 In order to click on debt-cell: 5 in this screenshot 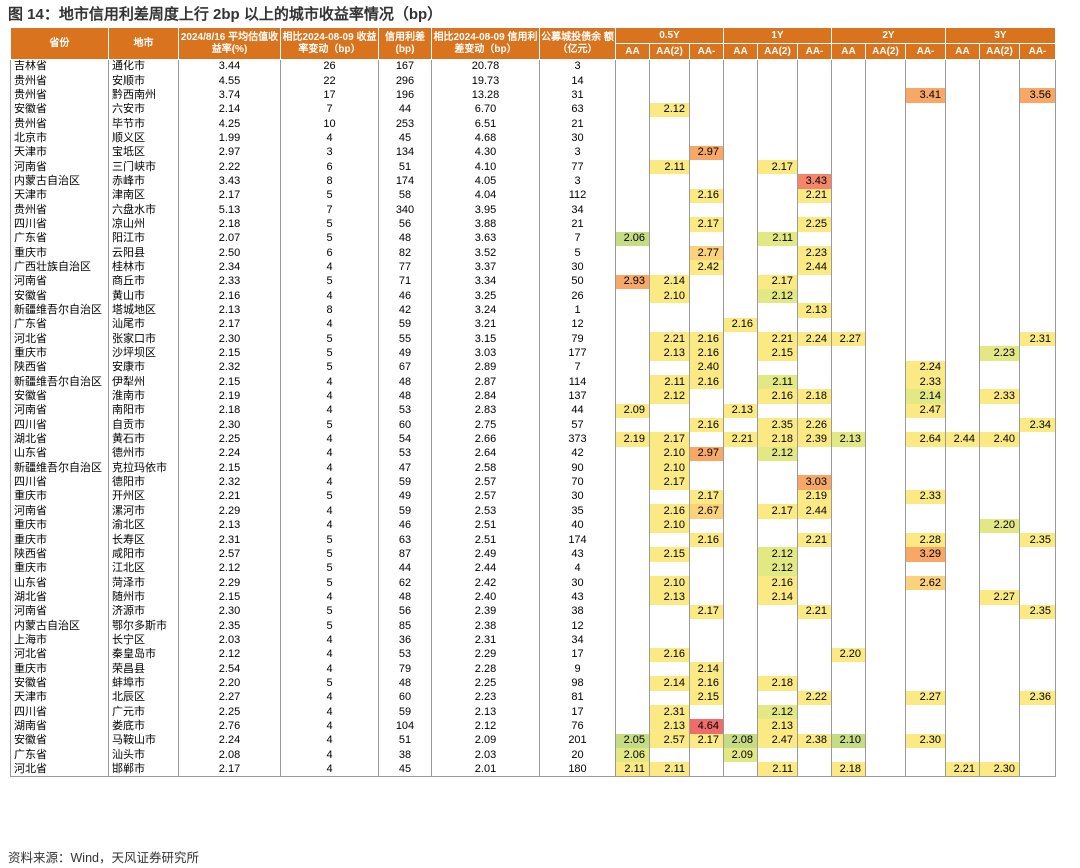, I will do `click(577, 253)`.